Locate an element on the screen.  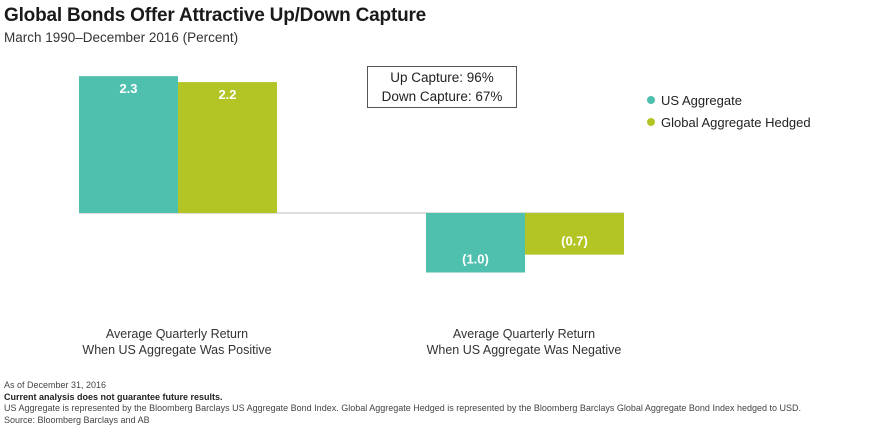
bar-value-label: 2.3 is located at coordinates (128, 88).